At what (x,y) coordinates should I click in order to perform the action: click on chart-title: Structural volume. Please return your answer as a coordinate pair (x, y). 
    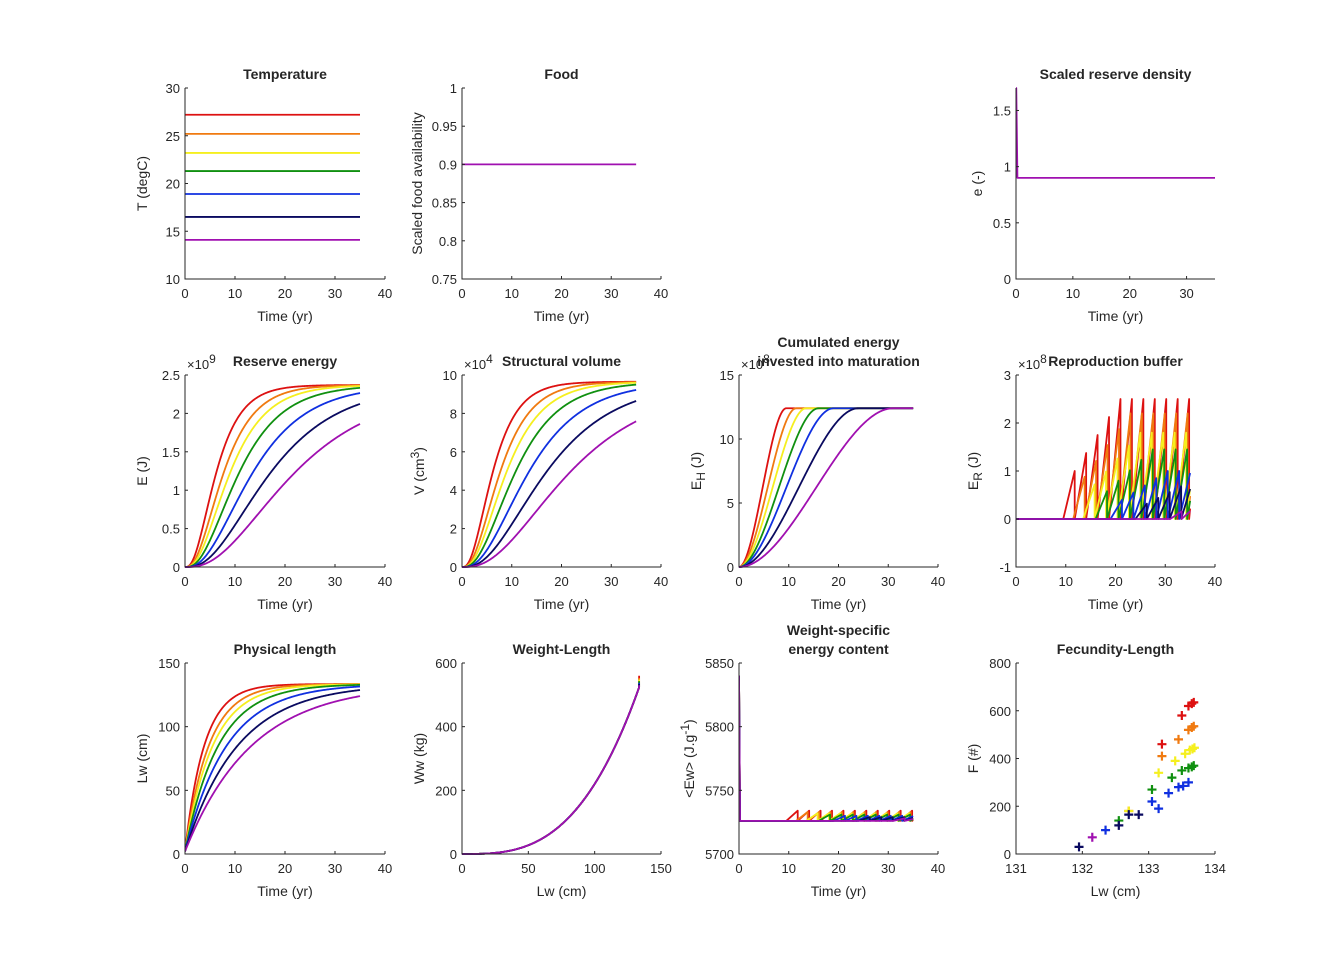
    Looking at the image, I should click on (561, 361).